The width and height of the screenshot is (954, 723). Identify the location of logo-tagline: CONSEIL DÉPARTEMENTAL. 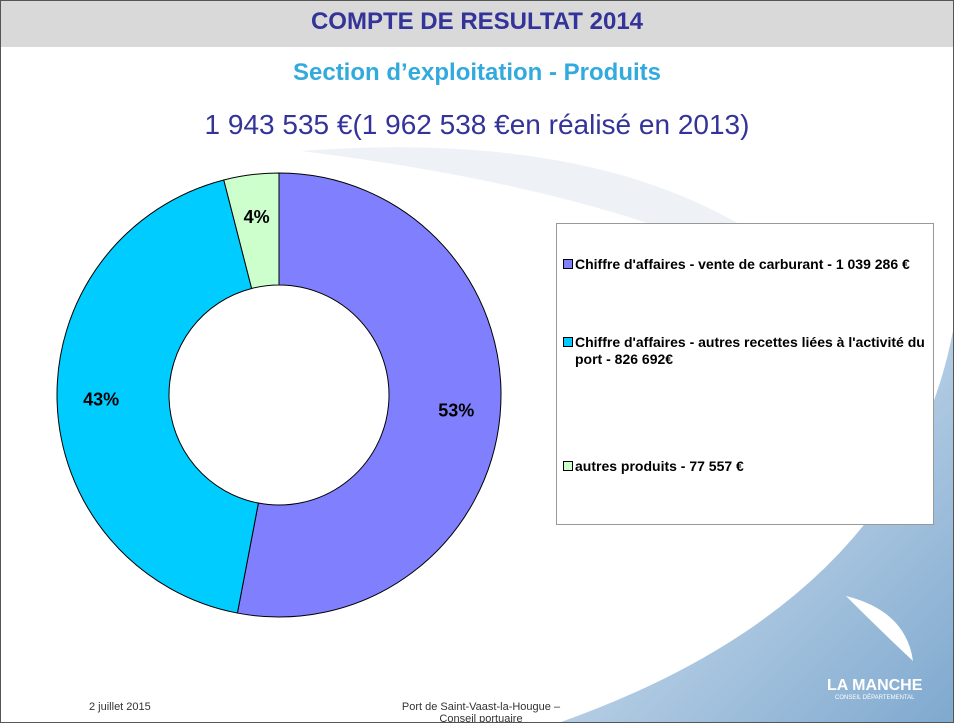
(875, 698).